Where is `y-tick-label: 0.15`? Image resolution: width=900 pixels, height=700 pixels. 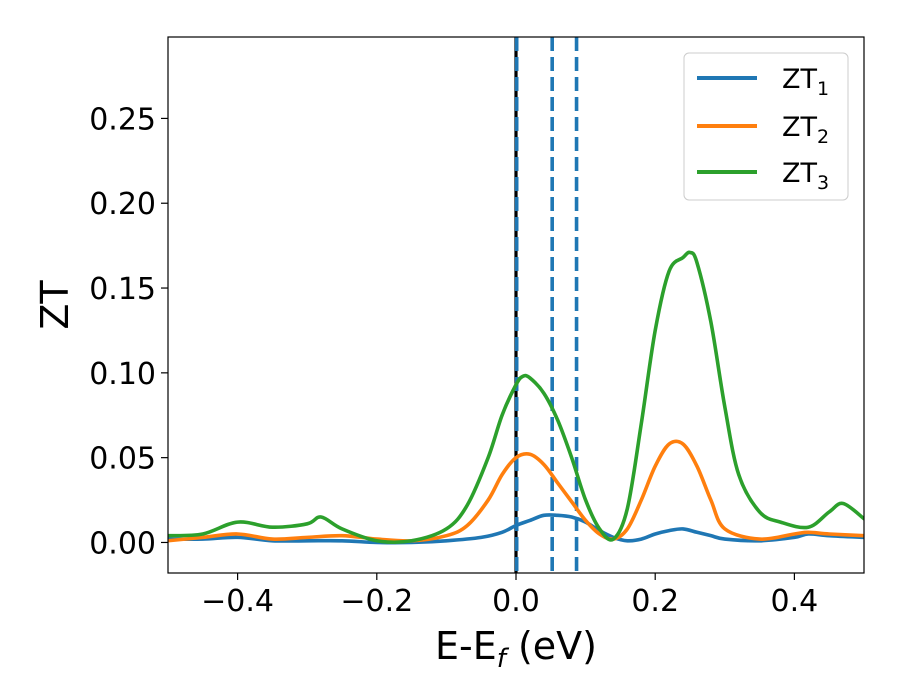 y-tick-label: 0.15 is located at coordinates (122, 289).